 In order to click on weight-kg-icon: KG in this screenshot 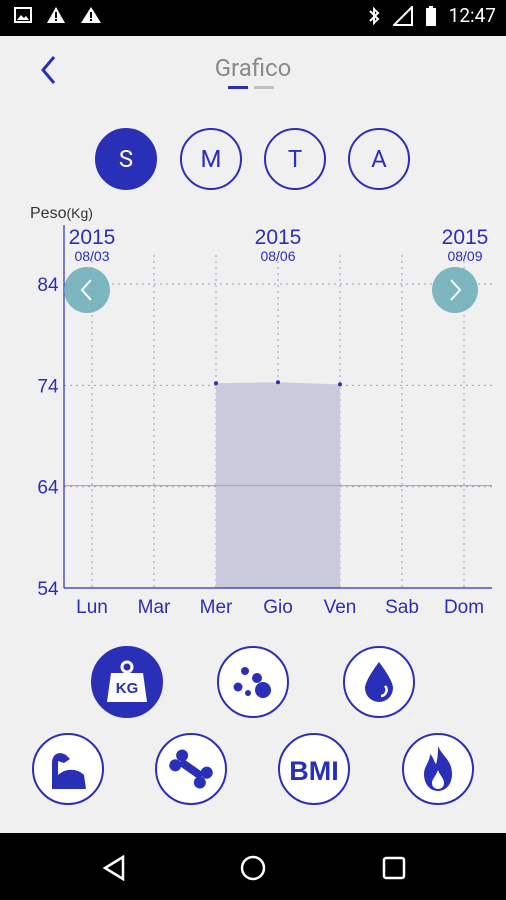, I will do `click(127, 681)`.